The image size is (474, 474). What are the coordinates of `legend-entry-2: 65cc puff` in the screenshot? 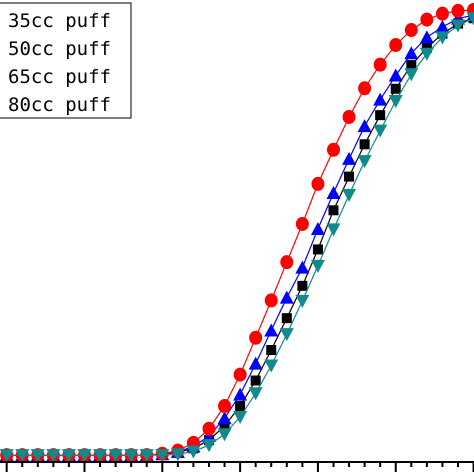 It's located at (59, 77).